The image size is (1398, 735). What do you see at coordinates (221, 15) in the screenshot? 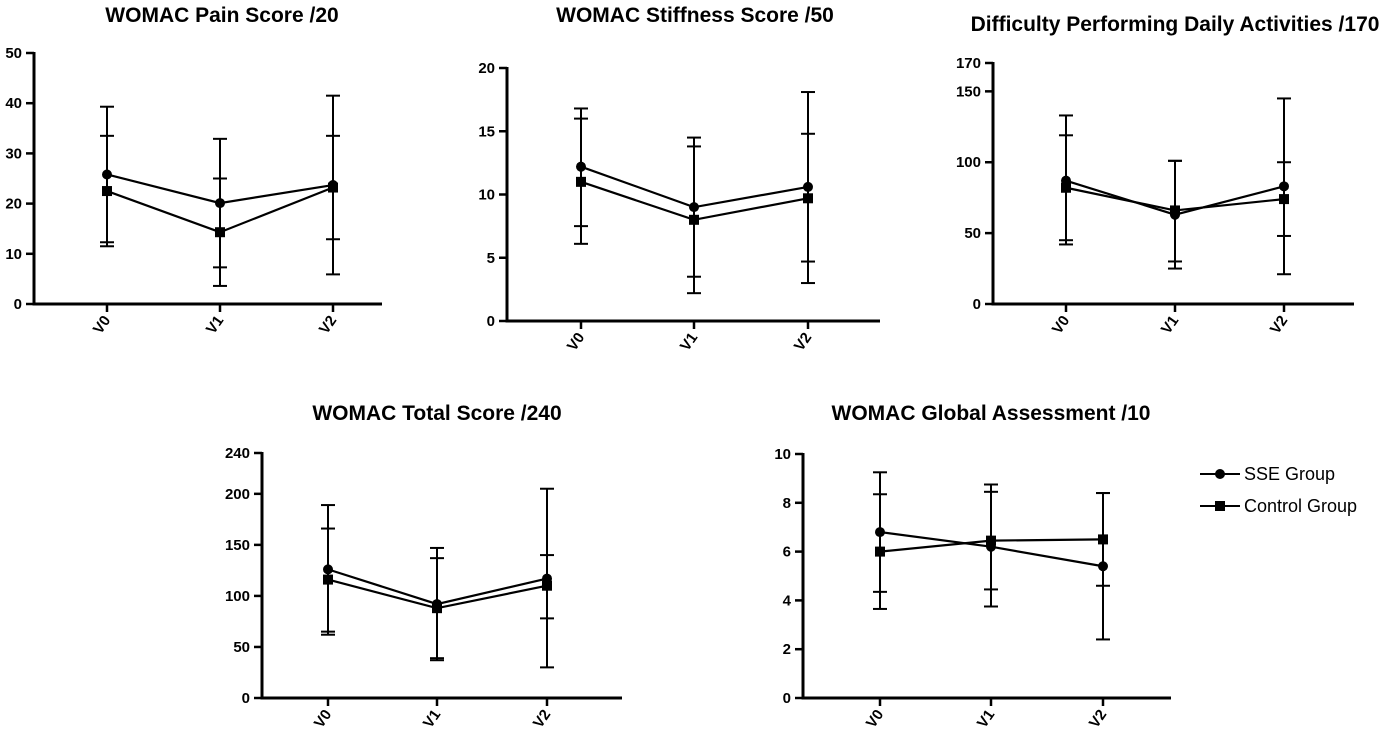
I see `chart-title: WOMAC Pain Score /20` at bounding box center [221, 15].